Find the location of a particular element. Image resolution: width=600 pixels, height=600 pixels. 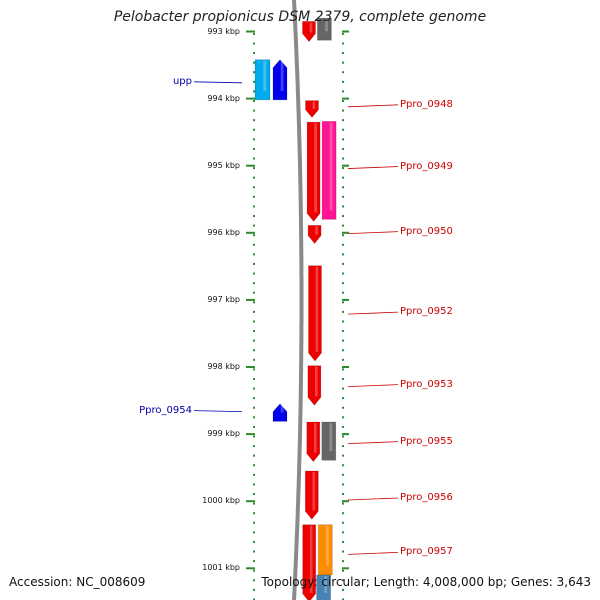

tick-label: 1001 kbp is located at coordinates (221, 568).